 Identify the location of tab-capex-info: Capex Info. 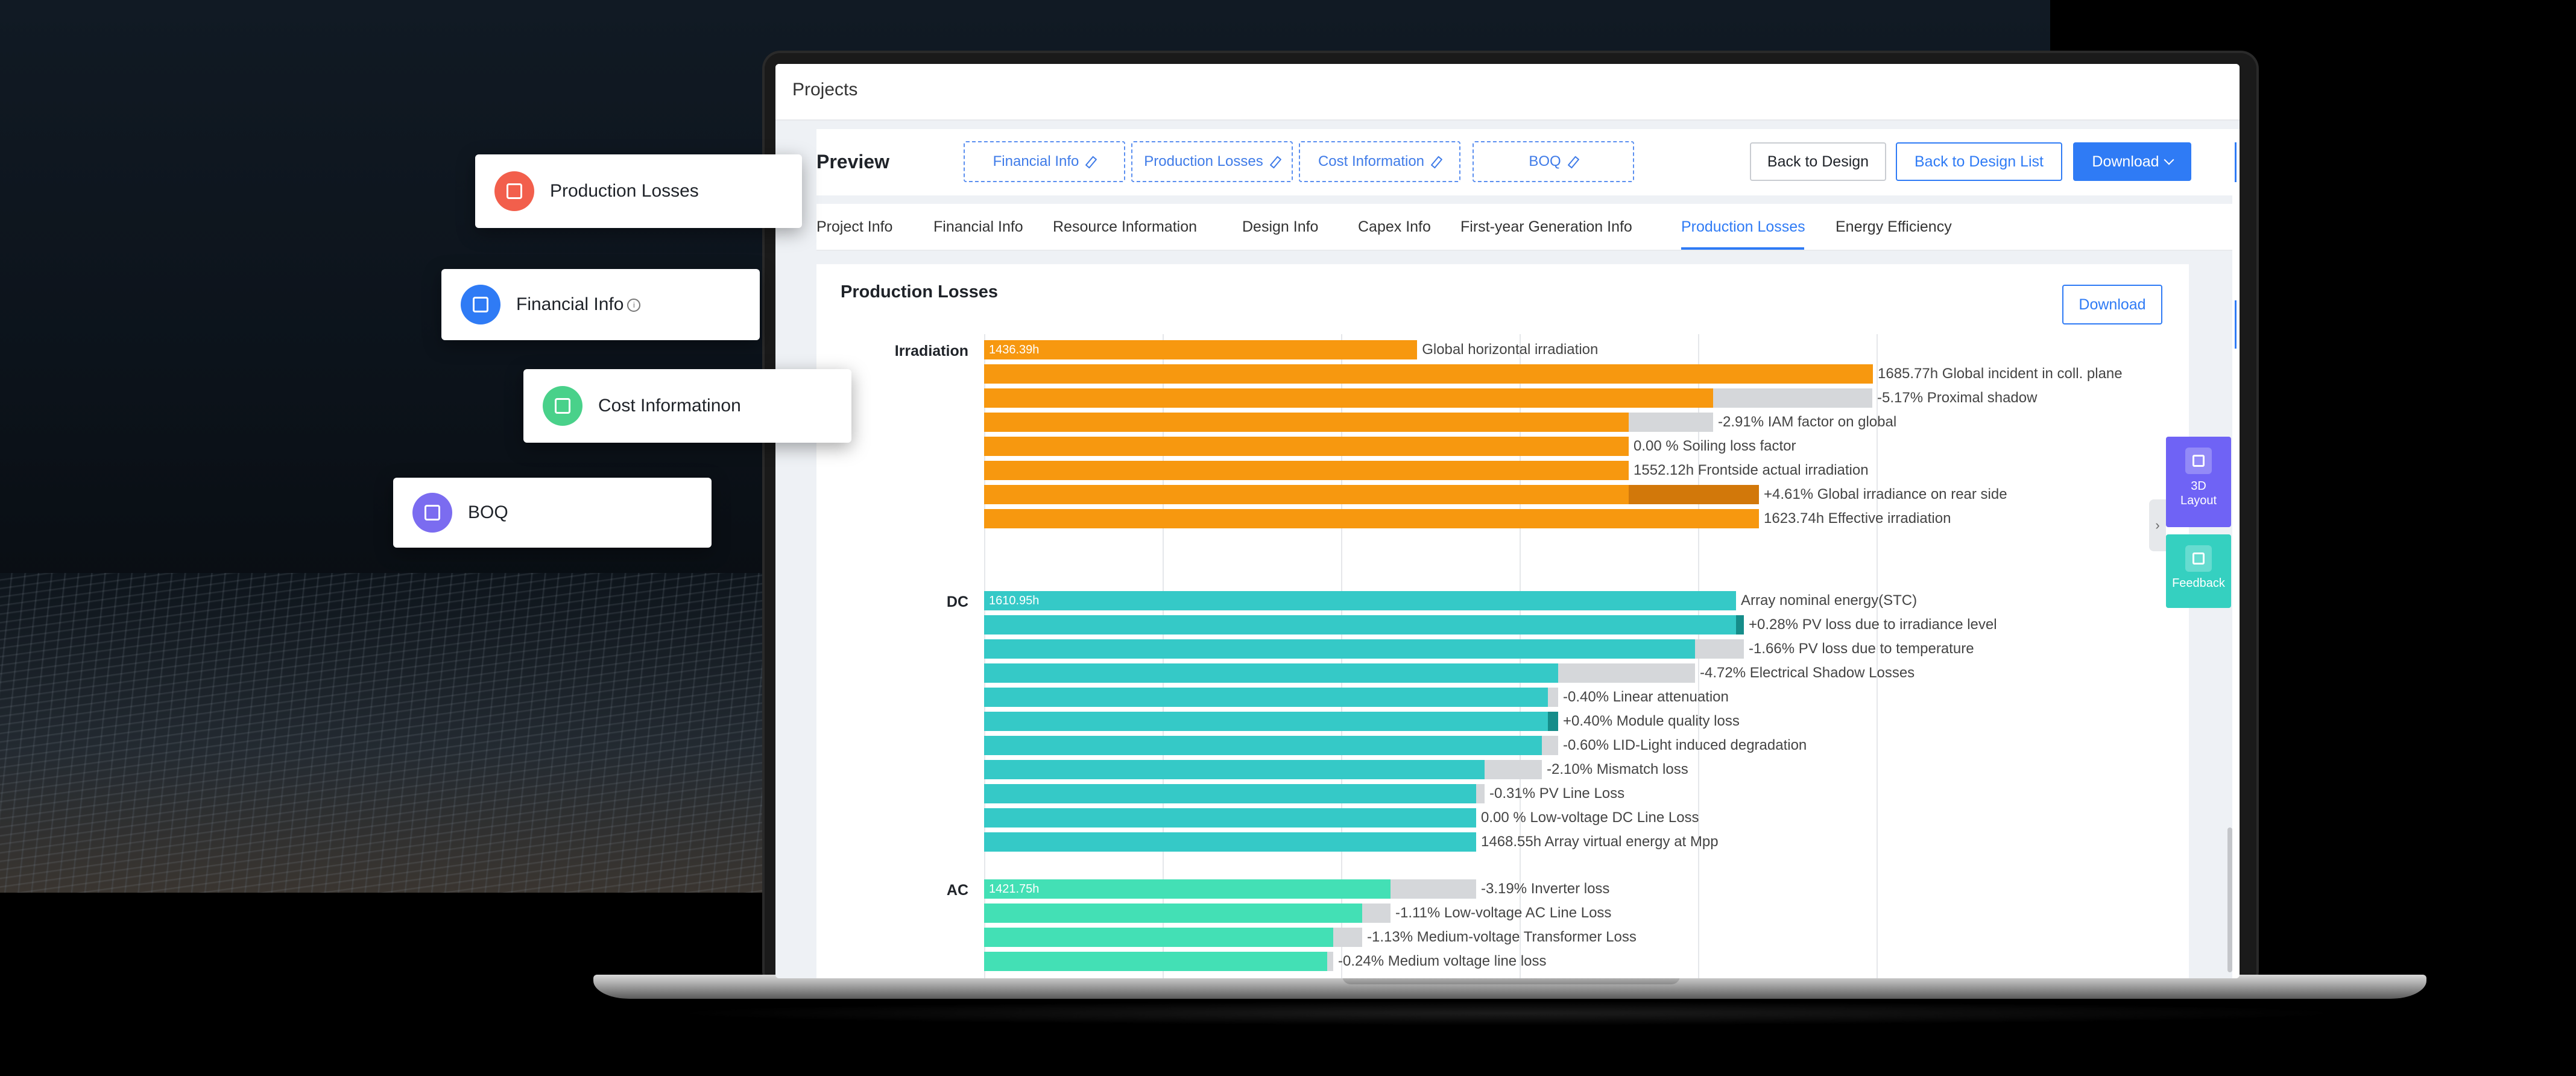
(1394, 226).